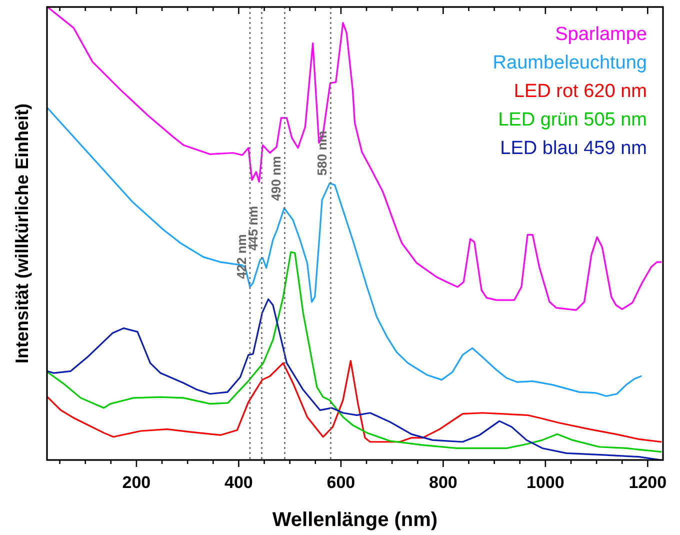  I want to click on text: Sparlampe, so click(601, 34).